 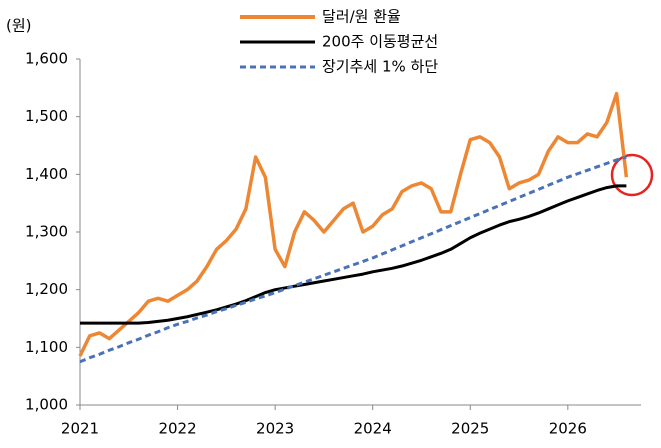 I want to click on y-tick-label: 1,400, so click(x=46, y=174).